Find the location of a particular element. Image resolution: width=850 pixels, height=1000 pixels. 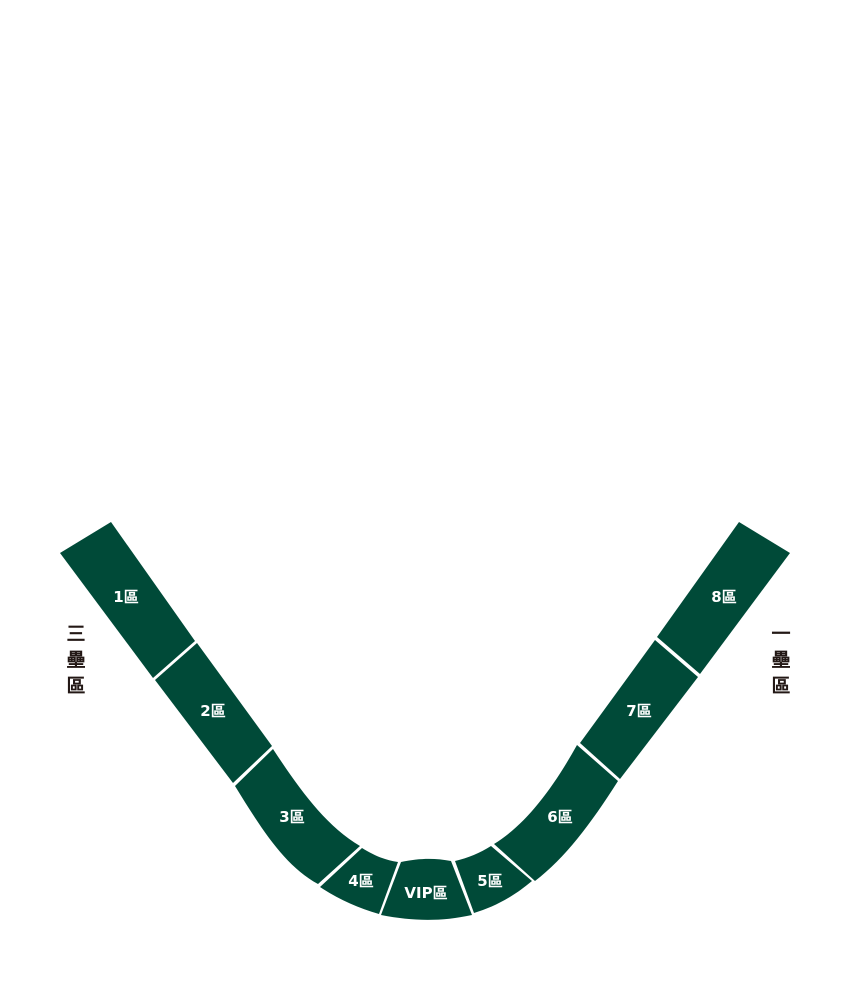

section-5-label: 5區 is located at coordinates (489, 881).